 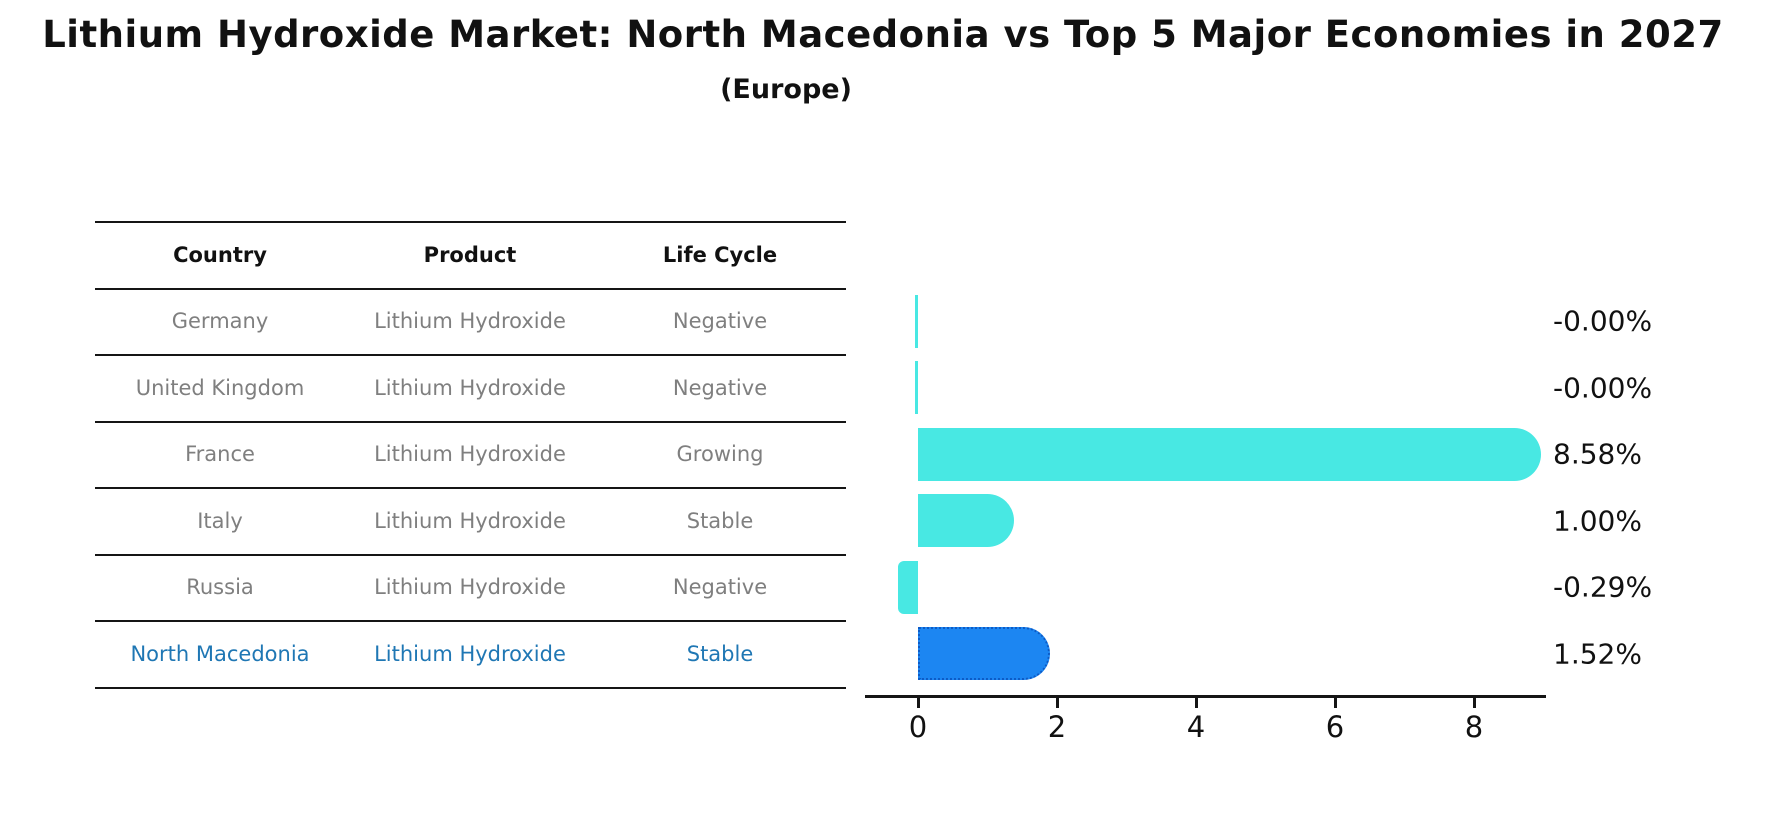 What do you see at coordinates (1057, 727) in the screenshot?
I see `x-axis-tick-label: 2` at bounding box center [1057, 727].